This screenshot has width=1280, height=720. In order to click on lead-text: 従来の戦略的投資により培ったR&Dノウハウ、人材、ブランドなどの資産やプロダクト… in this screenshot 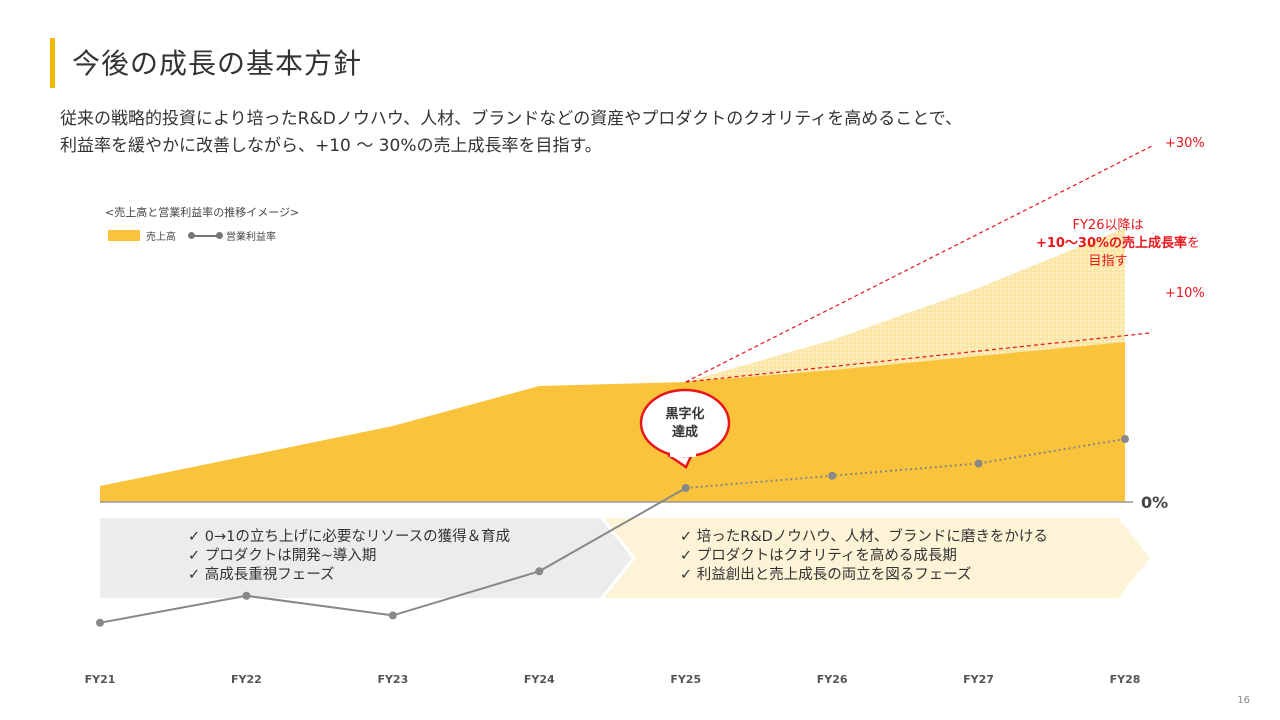, I will do `click(511, 133)`.